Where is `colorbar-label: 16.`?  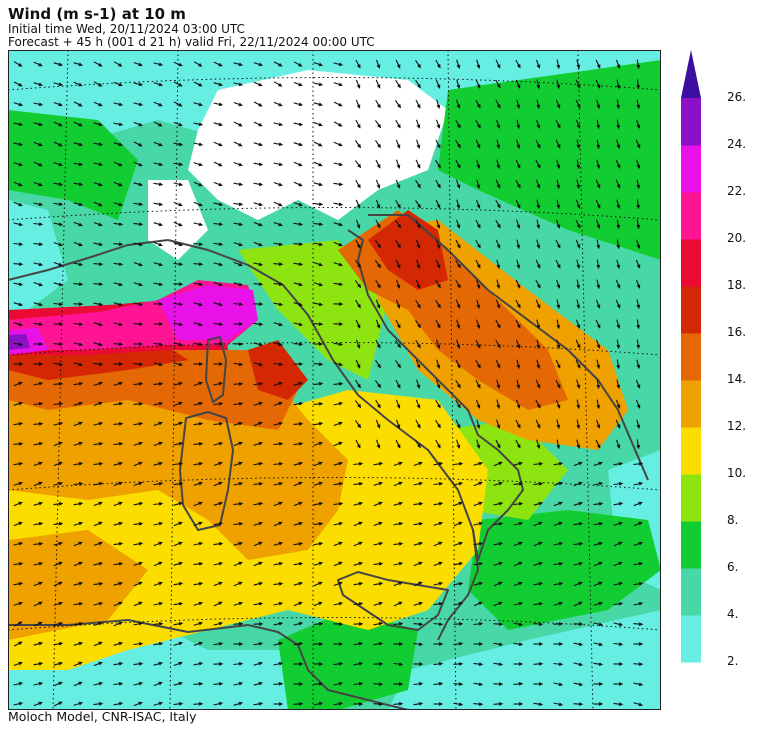
colorbar-label: 16. is located at coordinates (737, 332).